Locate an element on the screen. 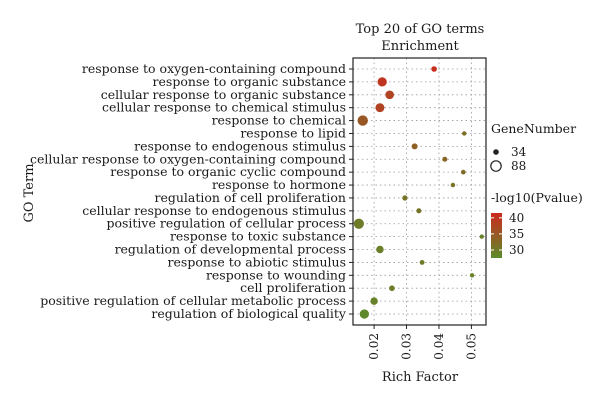  term-label-2: cellular response to organic substance is located at coordinates (223, 94).